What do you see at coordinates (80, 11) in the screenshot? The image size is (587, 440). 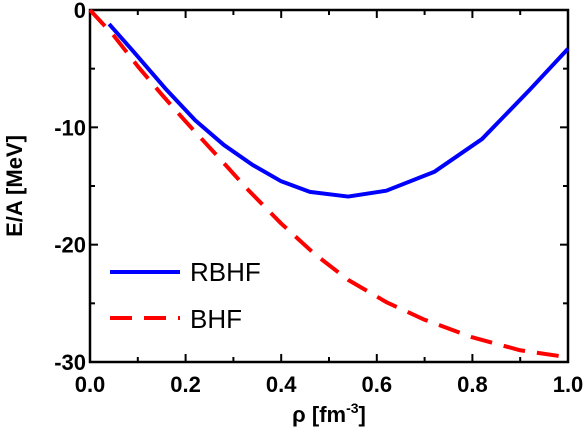 I see `y-tick-label: 0` at bounding box center [80, 11].